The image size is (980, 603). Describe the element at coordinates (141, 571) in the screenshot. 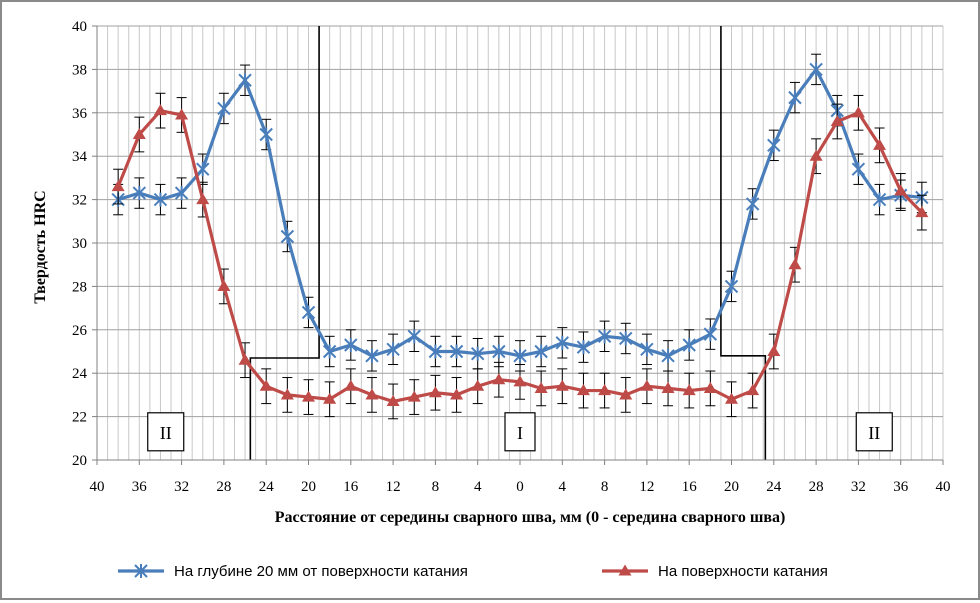

I see `legend-marker-depth` at that location.